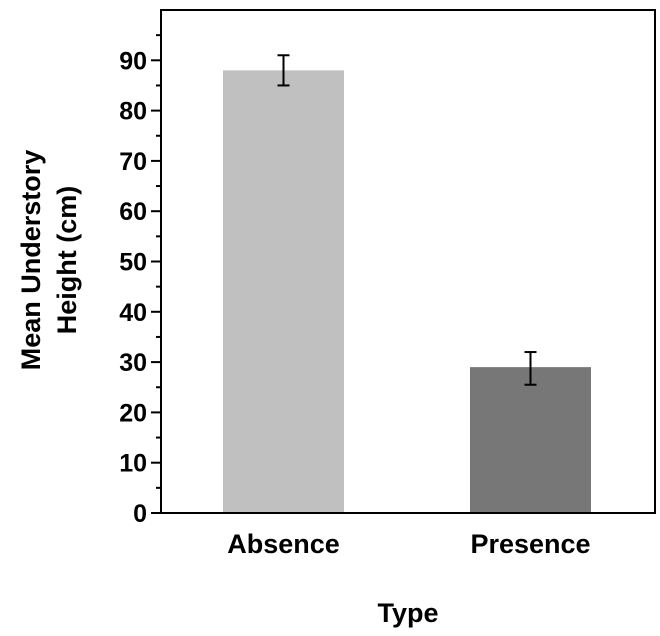 This screenshot has width=660, height=636. What do you see at coordinates (133, 363) in the screenshot?
I see `y-tick-label: 30` at bounding box center [133, 363].